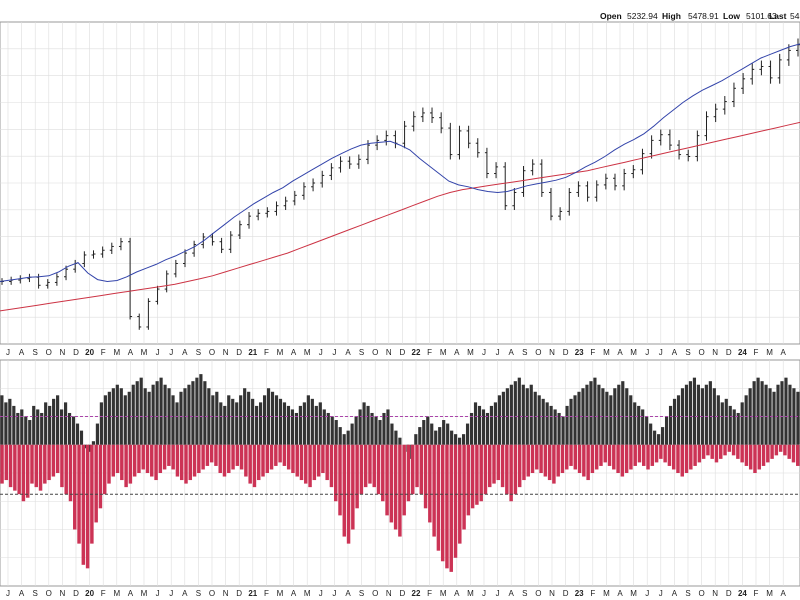 The width and height of the screenshot is (800, 600). What do you see at coordinates (498, 352) in the screenshot?
I see `price-x-tick-label: J` at bounding box center [498, 352].